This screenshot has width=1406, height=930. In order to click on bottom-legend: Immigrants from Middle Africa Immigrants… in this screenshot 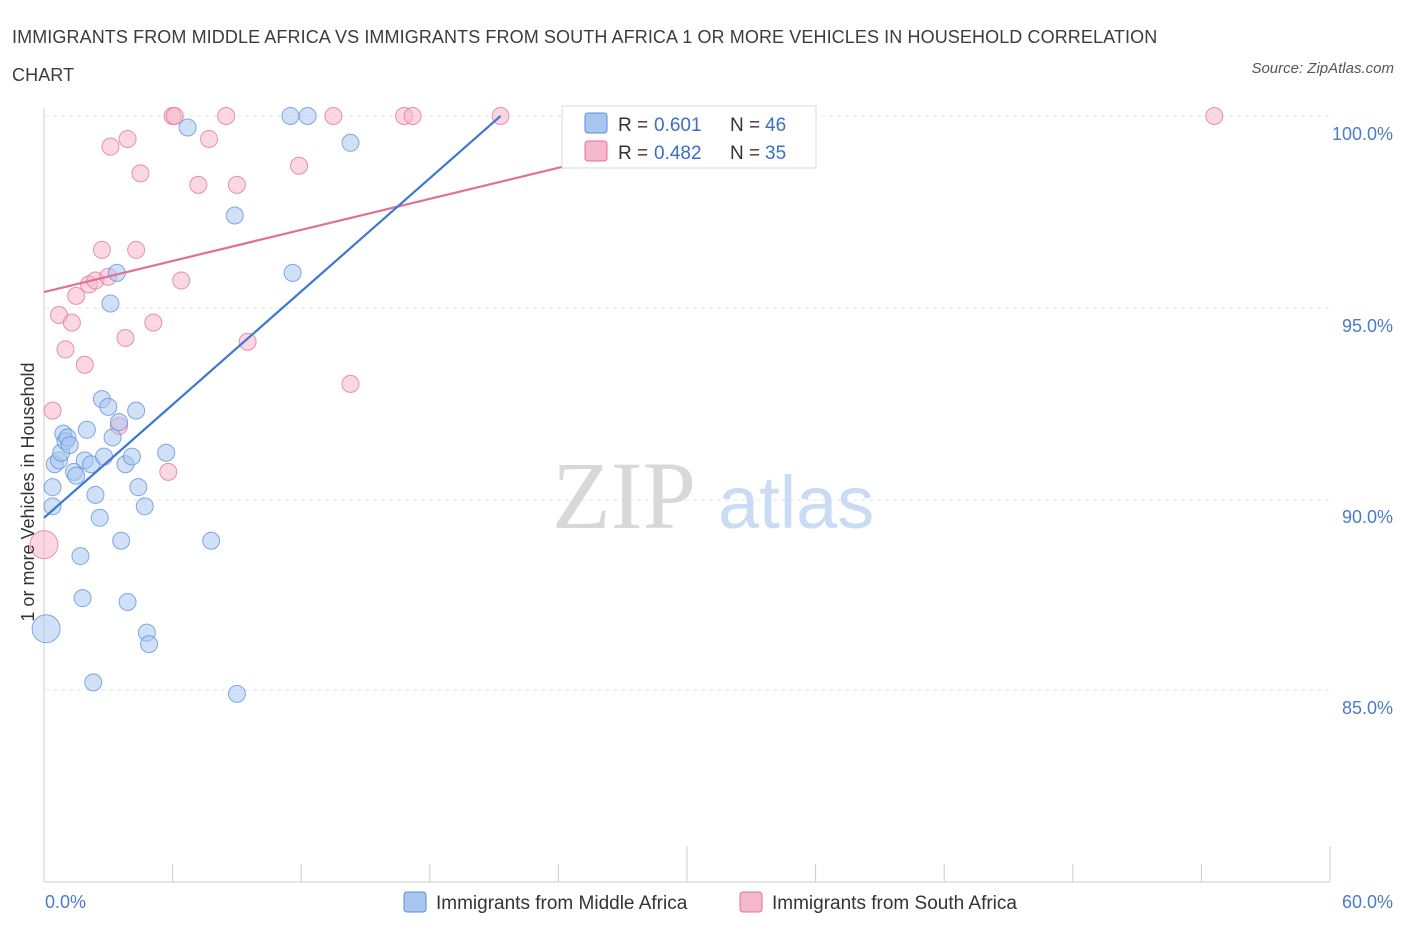, I will do `click(710, 902)`.